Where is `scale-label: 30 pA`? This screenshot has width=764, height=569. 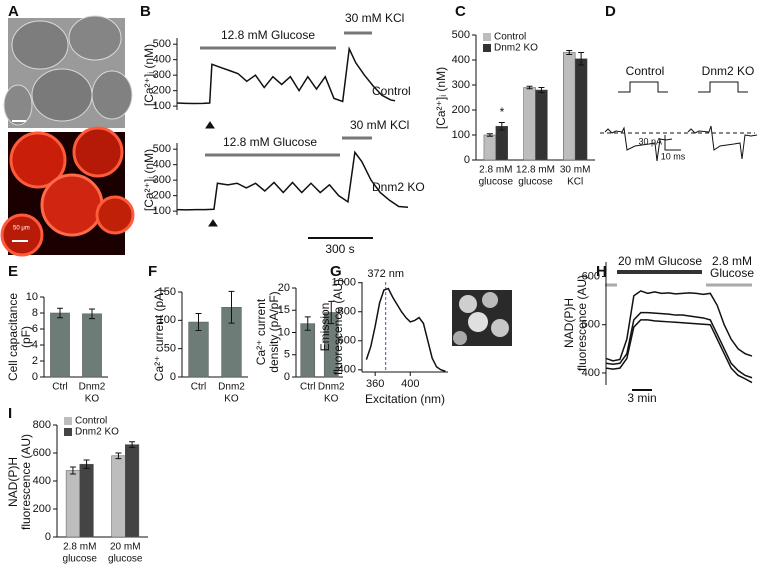 scale-label: 30 pA is located at coordinates (650, 141).